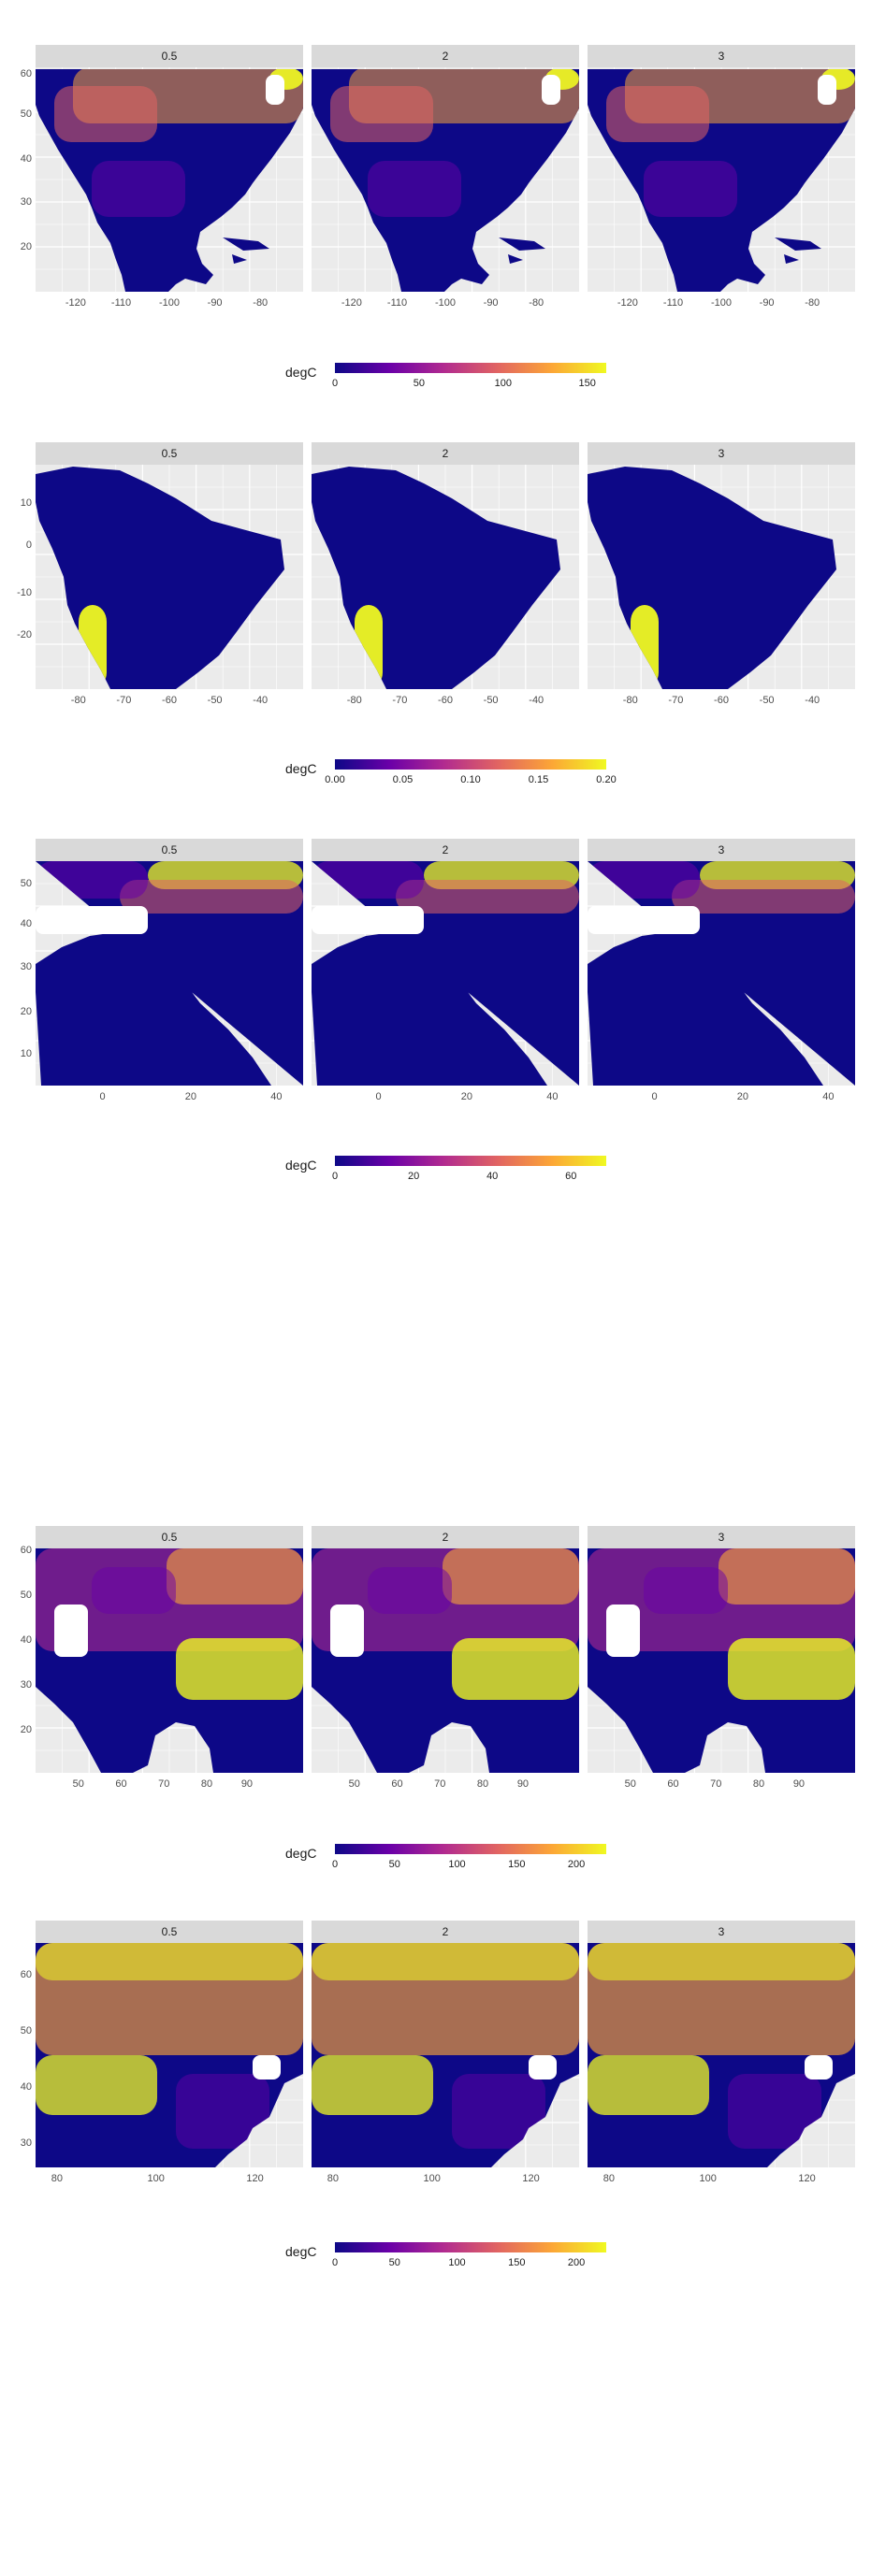  Describe the element at coordinates (457, 2263) in the screenshot. I see `legend-tick-label: 100` at that location.